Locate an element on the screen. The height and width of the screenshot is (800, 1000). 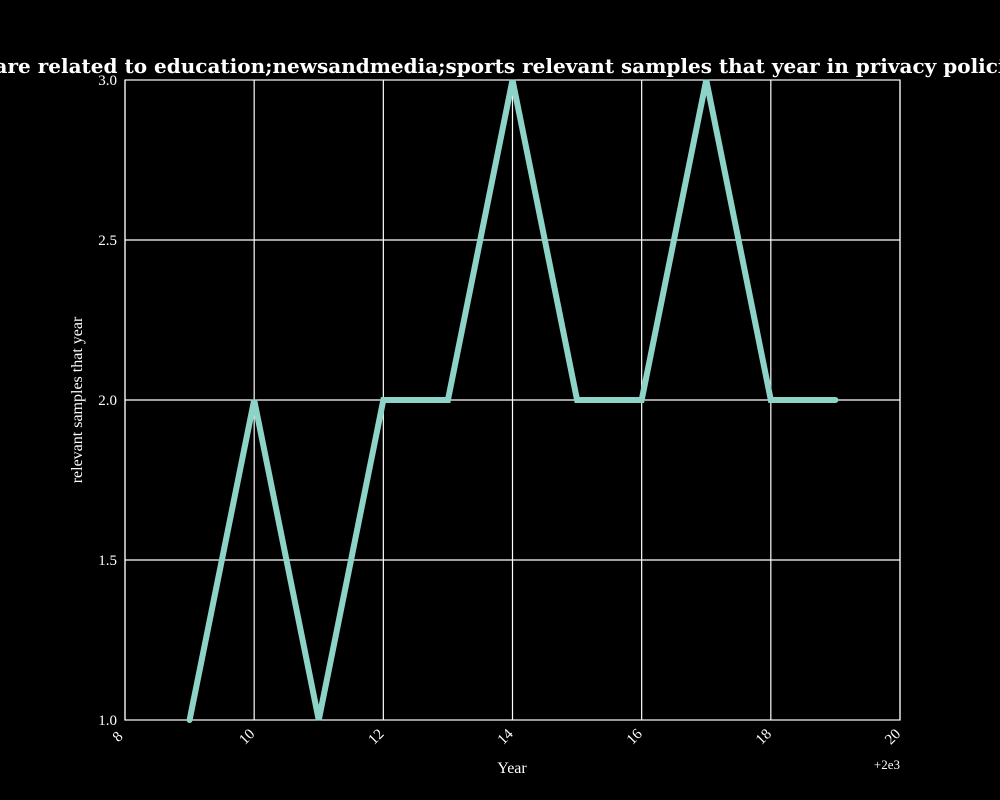
x-tick-label: 12 is located at coordinates (377, 737).